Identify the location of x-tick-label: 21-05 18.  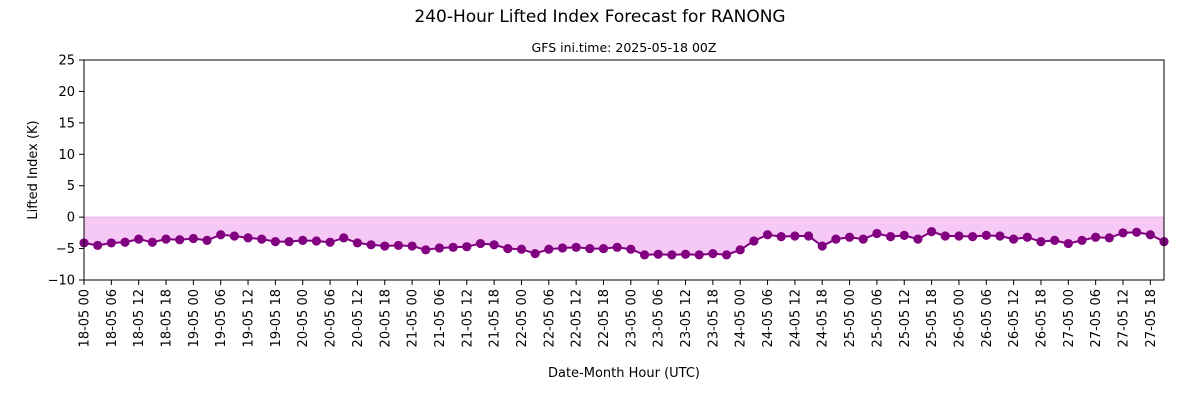
(495, 318).